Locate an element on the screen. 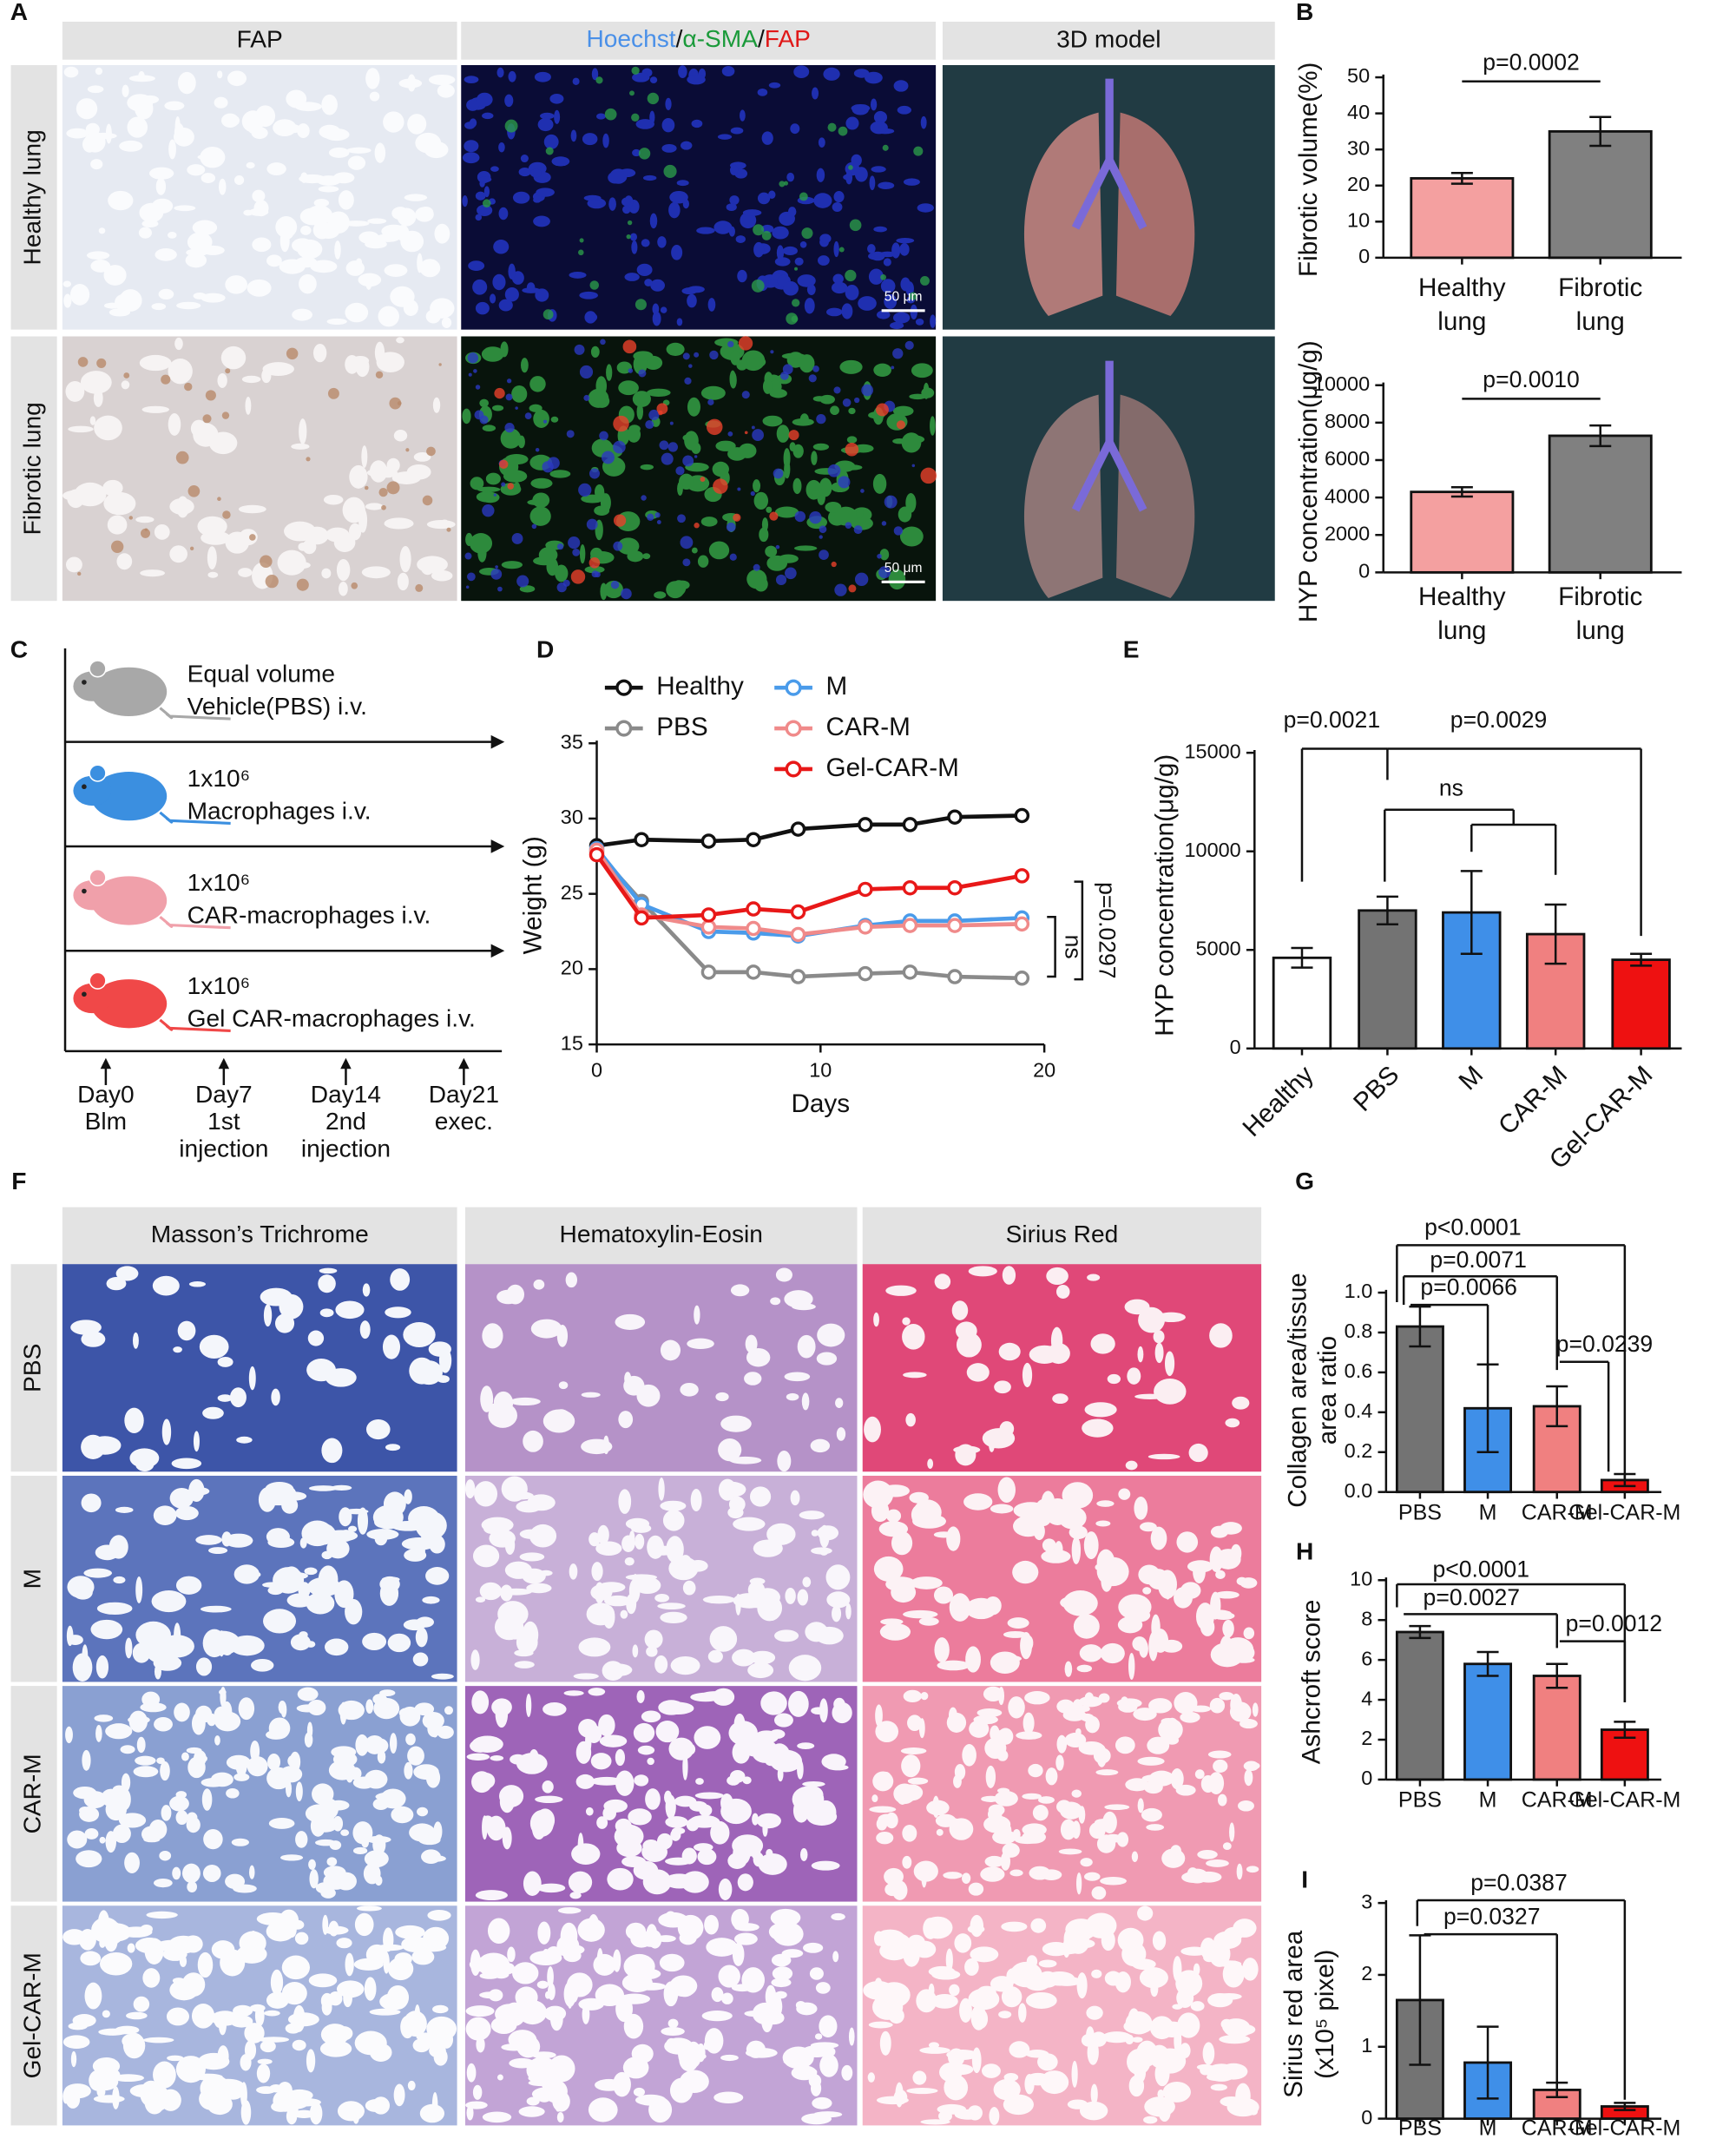 The width and height of the screenshot is (1736, 2139). y-tick-label: 30 is located at coordinates (572, 817).